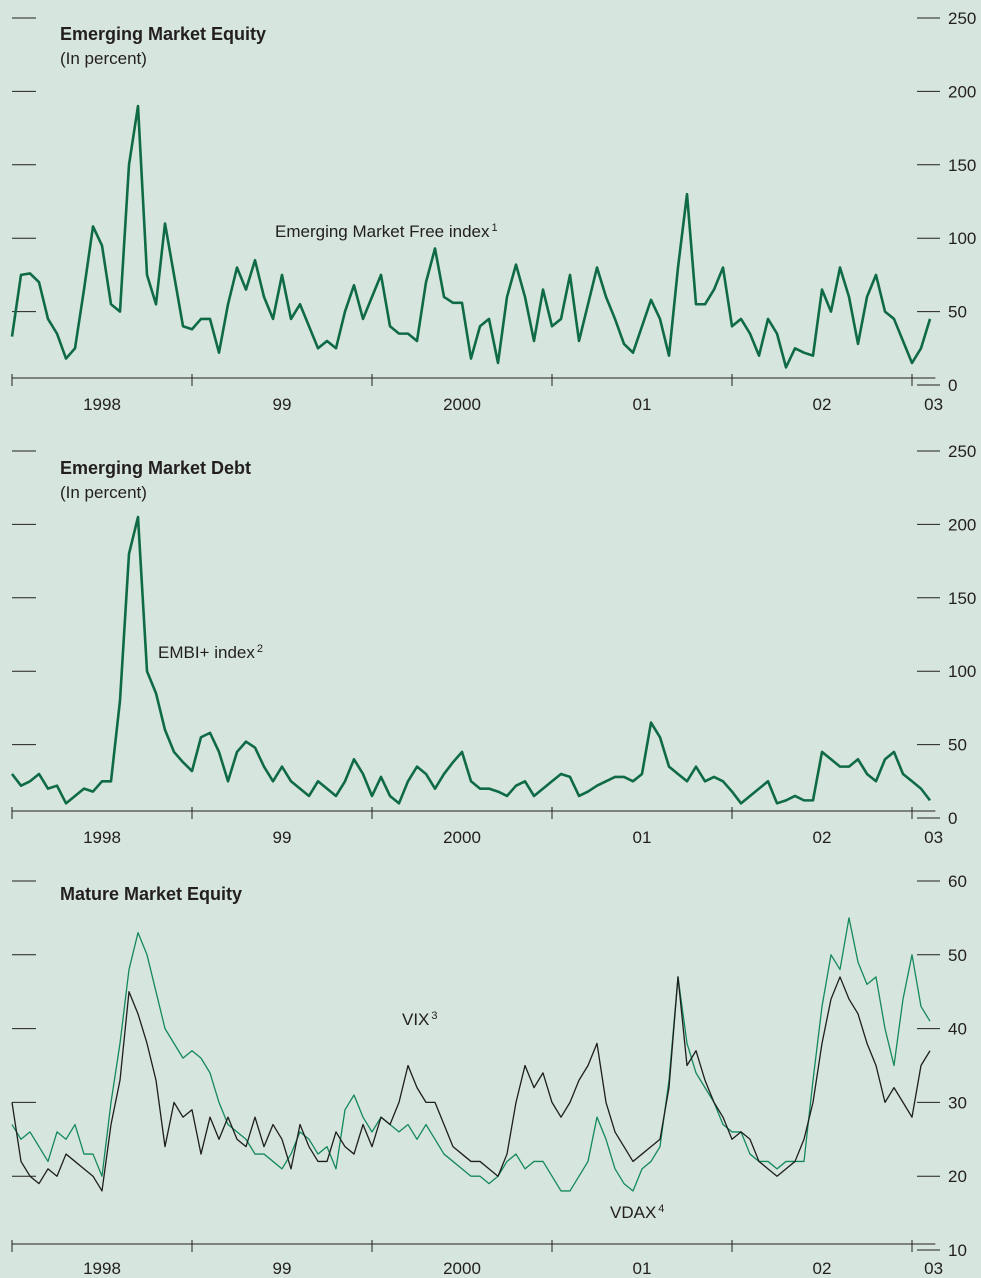  Describe the element at coordinates (957, 1102) in the screenshot. I see `y-tick-label: 30` at that location.